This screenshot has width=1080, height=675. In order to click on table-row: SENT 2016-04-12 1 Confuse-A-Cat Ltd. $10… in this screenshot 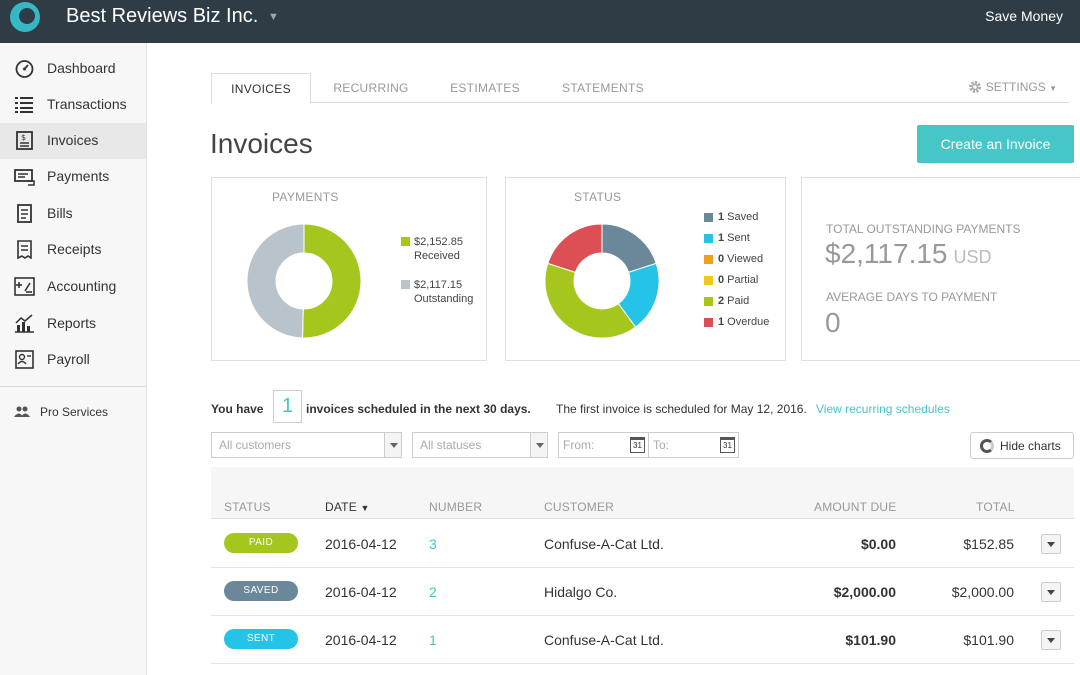, I will do `click(642, 639)`.